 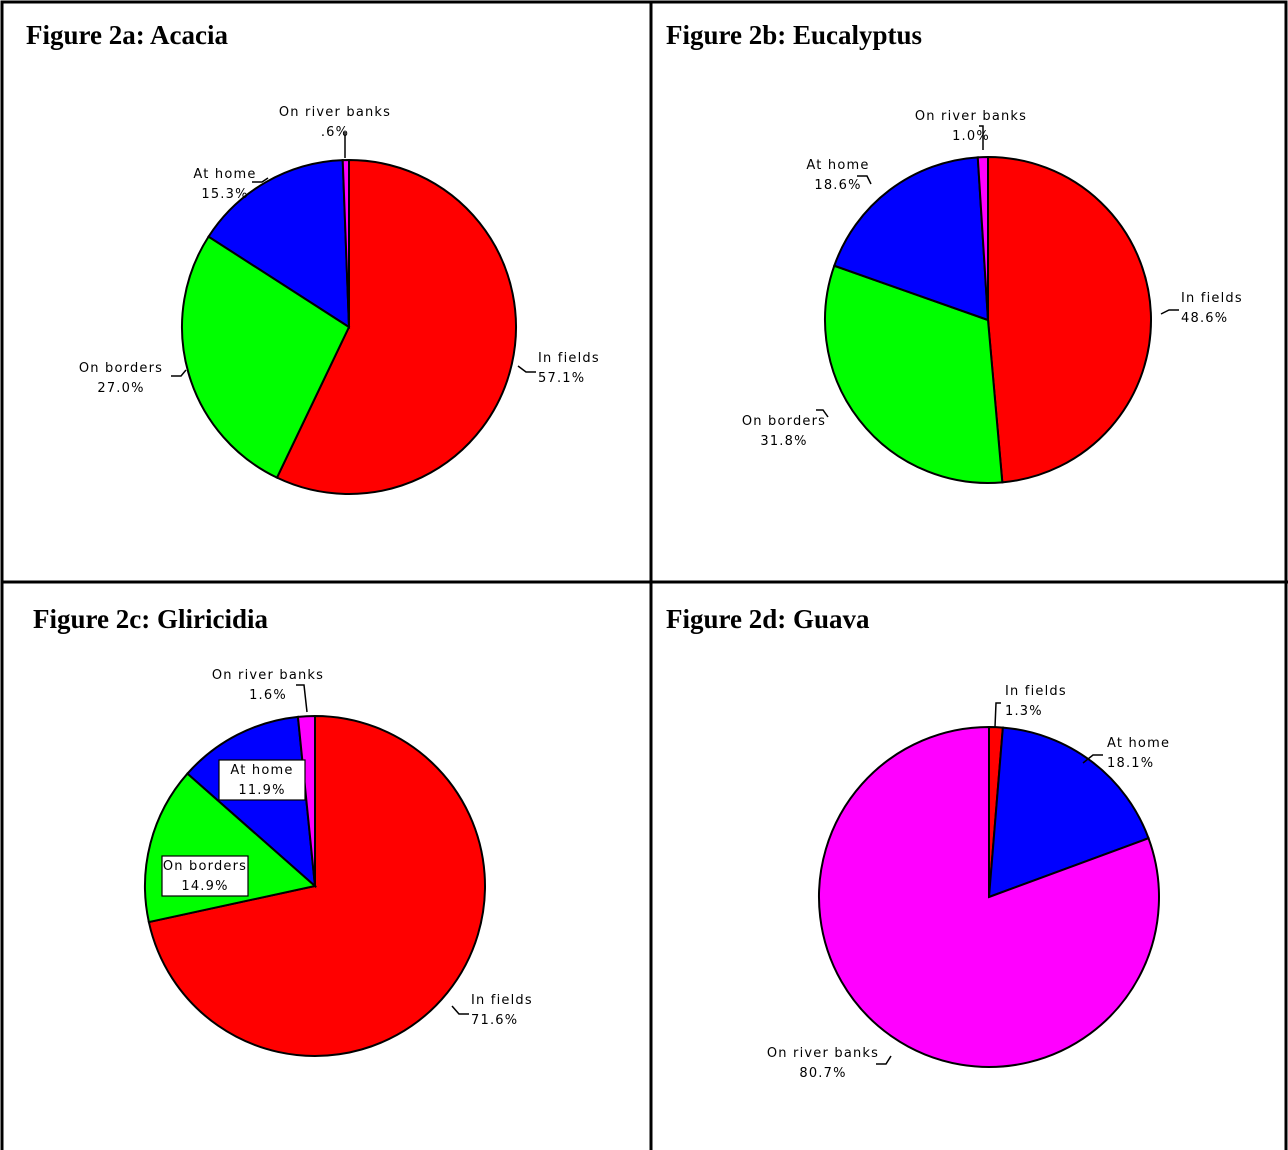 What do you see at coordinates (261, 790) in the screenshot?
I see `slice-value-label: 11.9%` at bounding box center [261, 790].